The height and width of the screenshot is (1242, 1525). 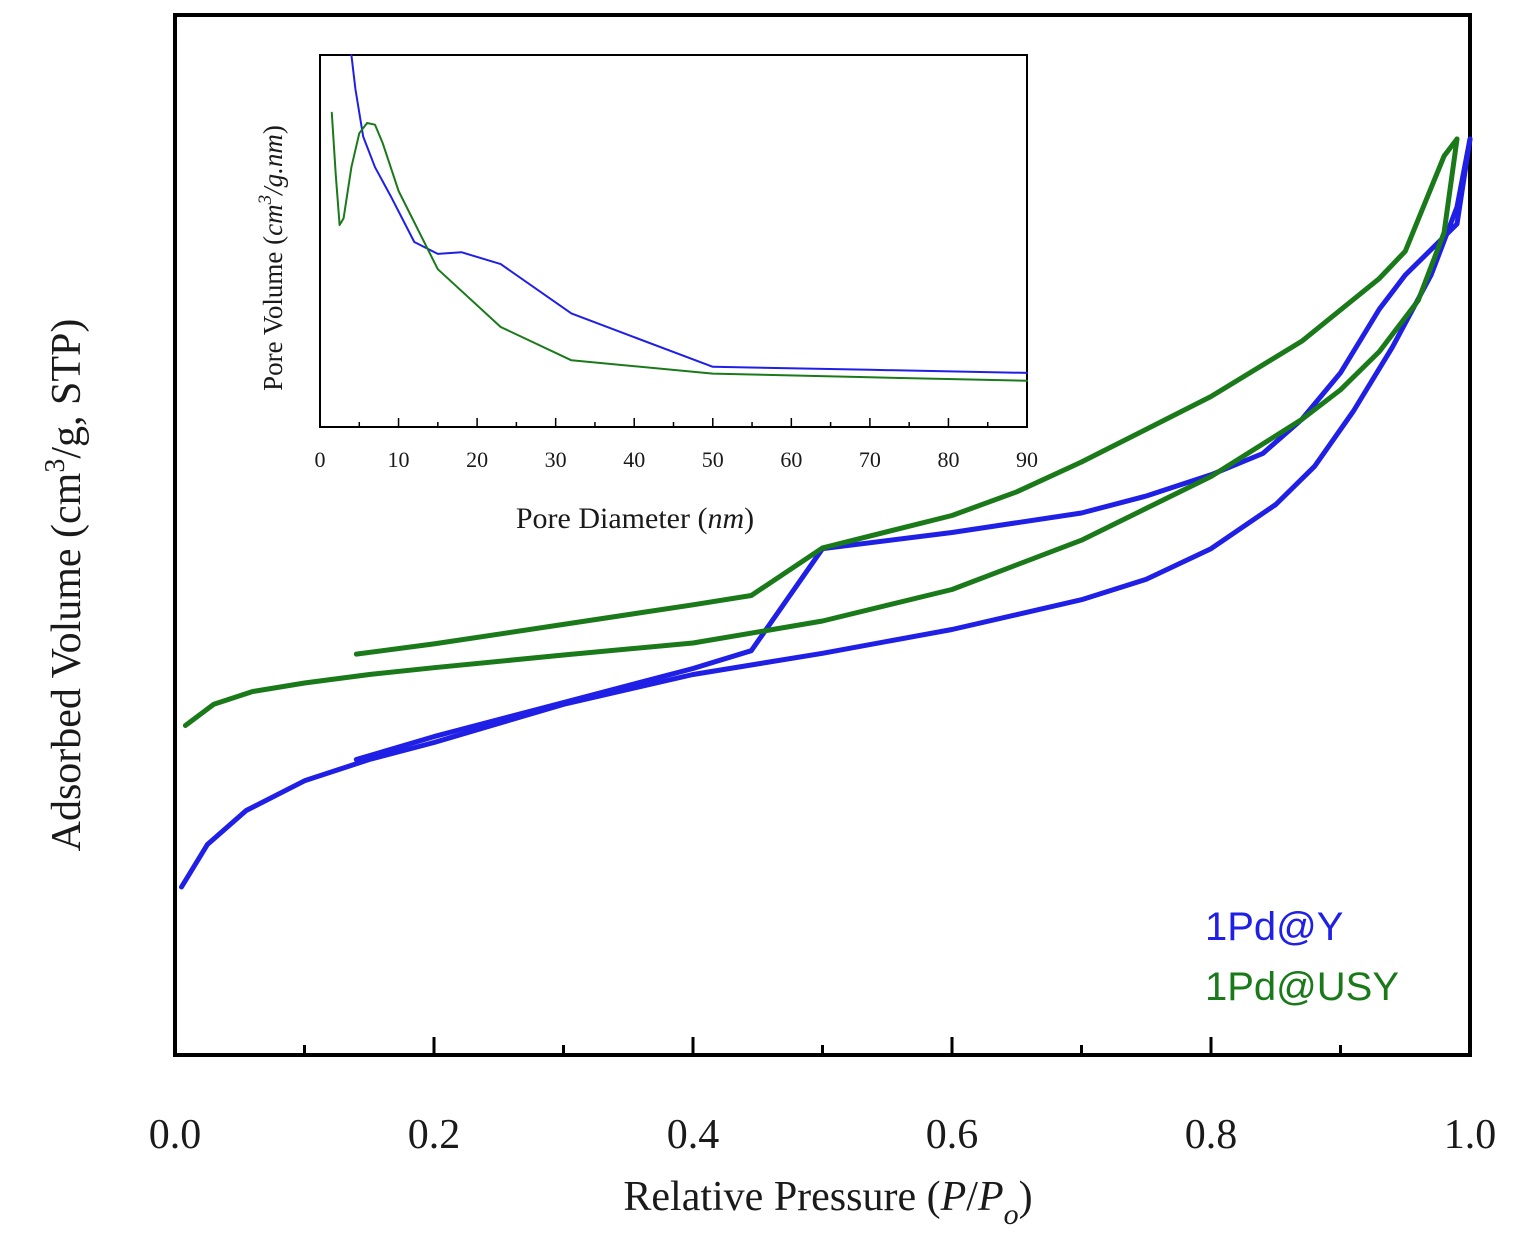 What do you see at coordinates (434, 1135) in the screenshot?
I see `main-x-tick-label: 0.2` at bounding box center [434, 1135].